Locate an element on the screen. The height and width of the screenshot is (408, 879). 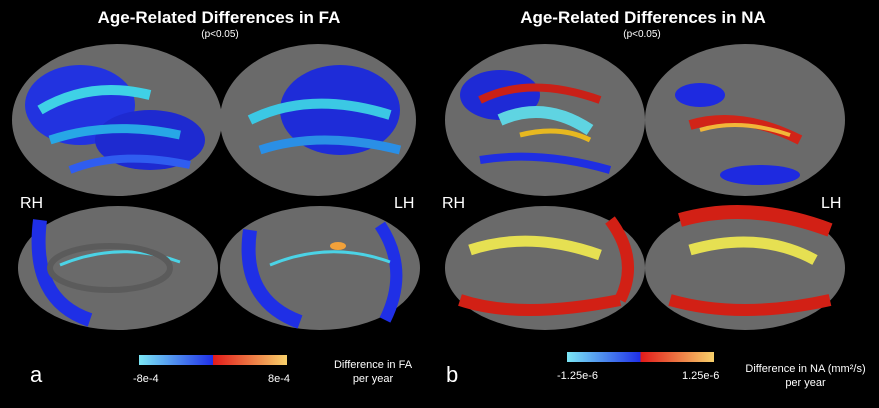
brain-a-medial-lh is located at coordinates (320, 268).